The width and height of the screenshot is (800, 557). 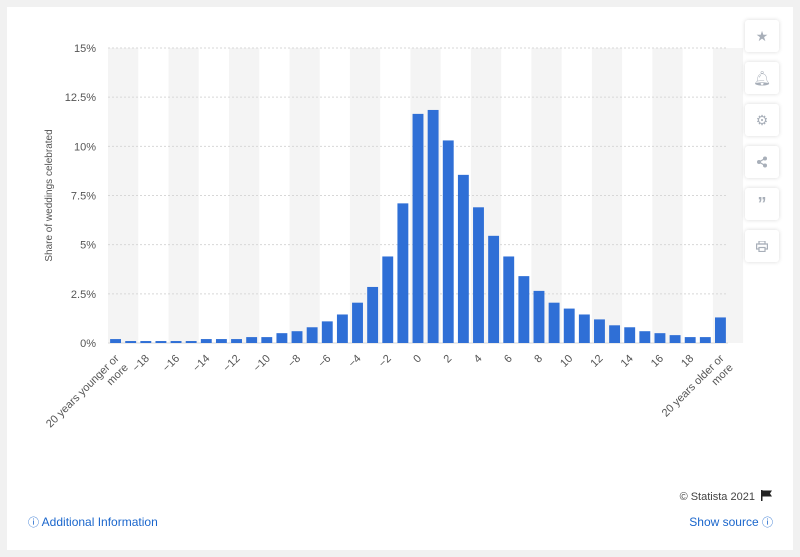 I want to click on flag-icon, so click(x=767, y=495).